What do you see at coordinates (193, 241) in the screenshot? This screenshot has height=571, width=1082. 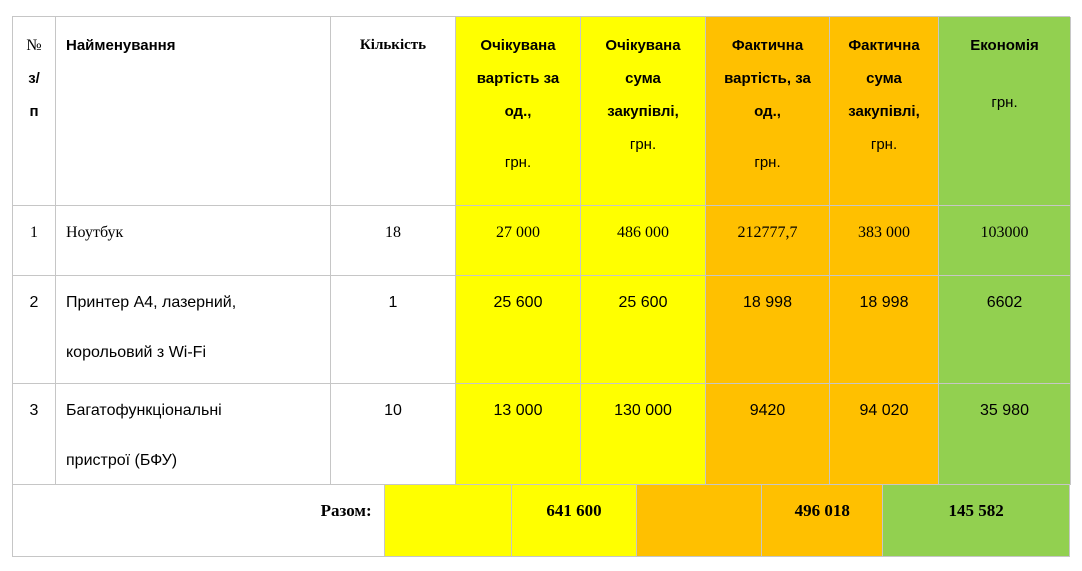 I see `row1-name: Ноутбук` at bounding box center [193, 241].